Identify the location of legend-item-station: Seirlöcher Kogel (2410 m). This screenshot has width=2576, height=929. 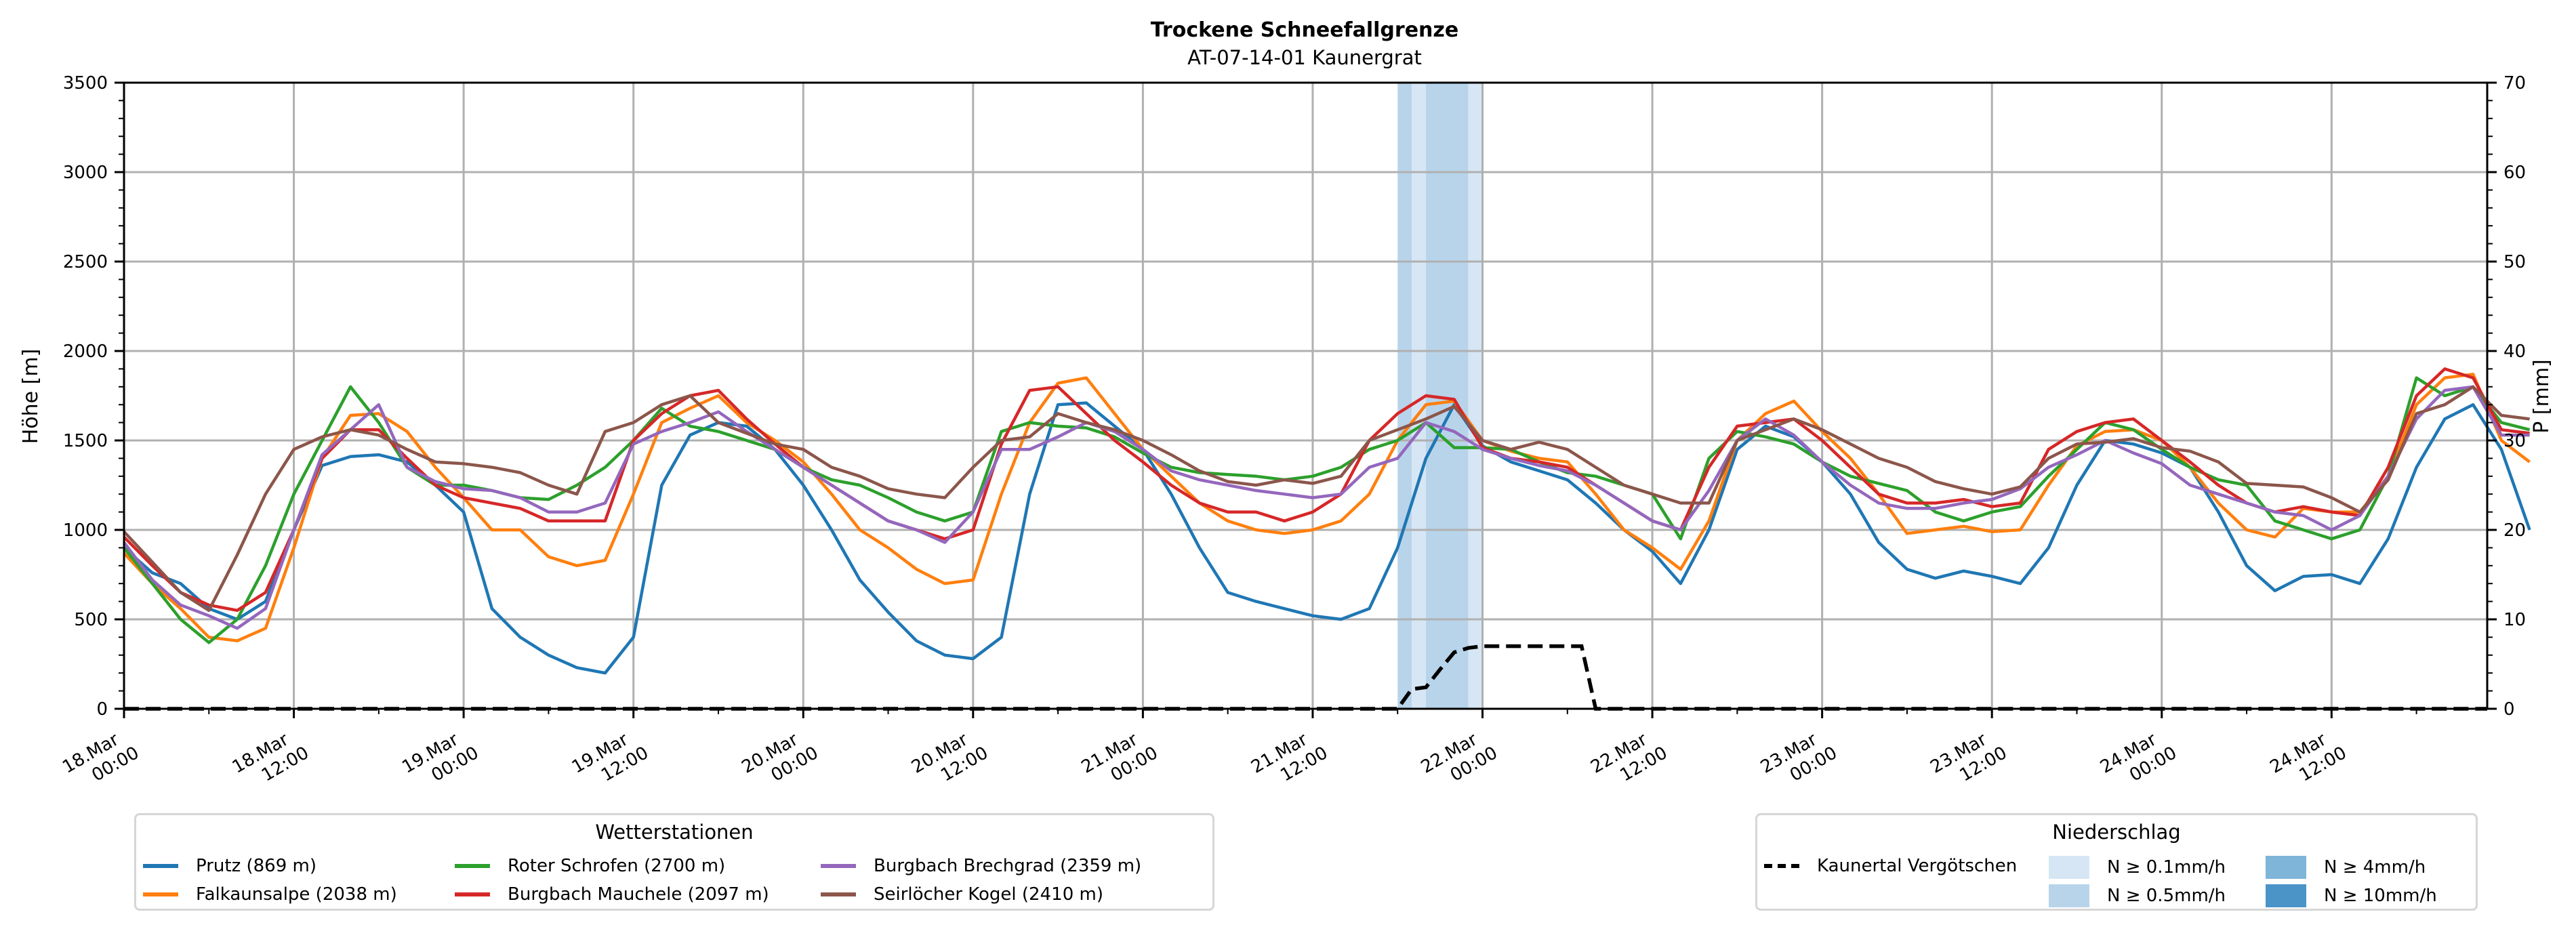
(962, 894).